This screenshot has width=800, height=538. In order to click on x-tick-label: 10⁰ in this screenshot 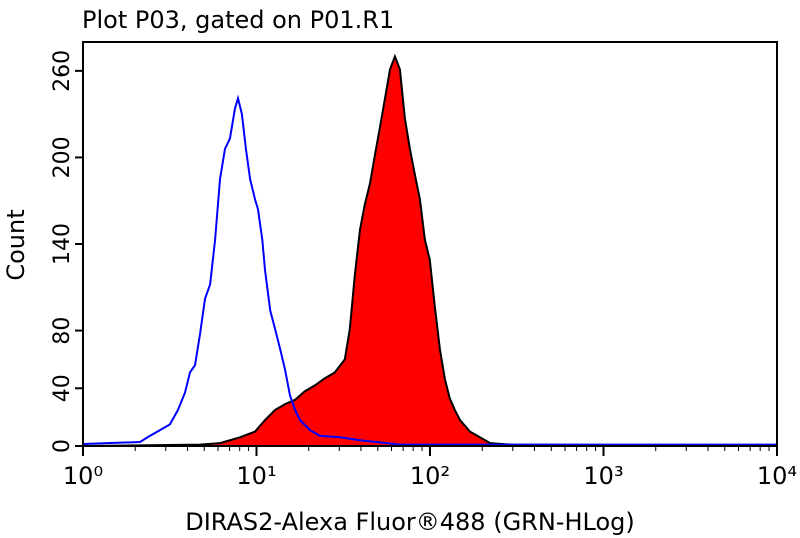, I will do `click(83, 476)`.